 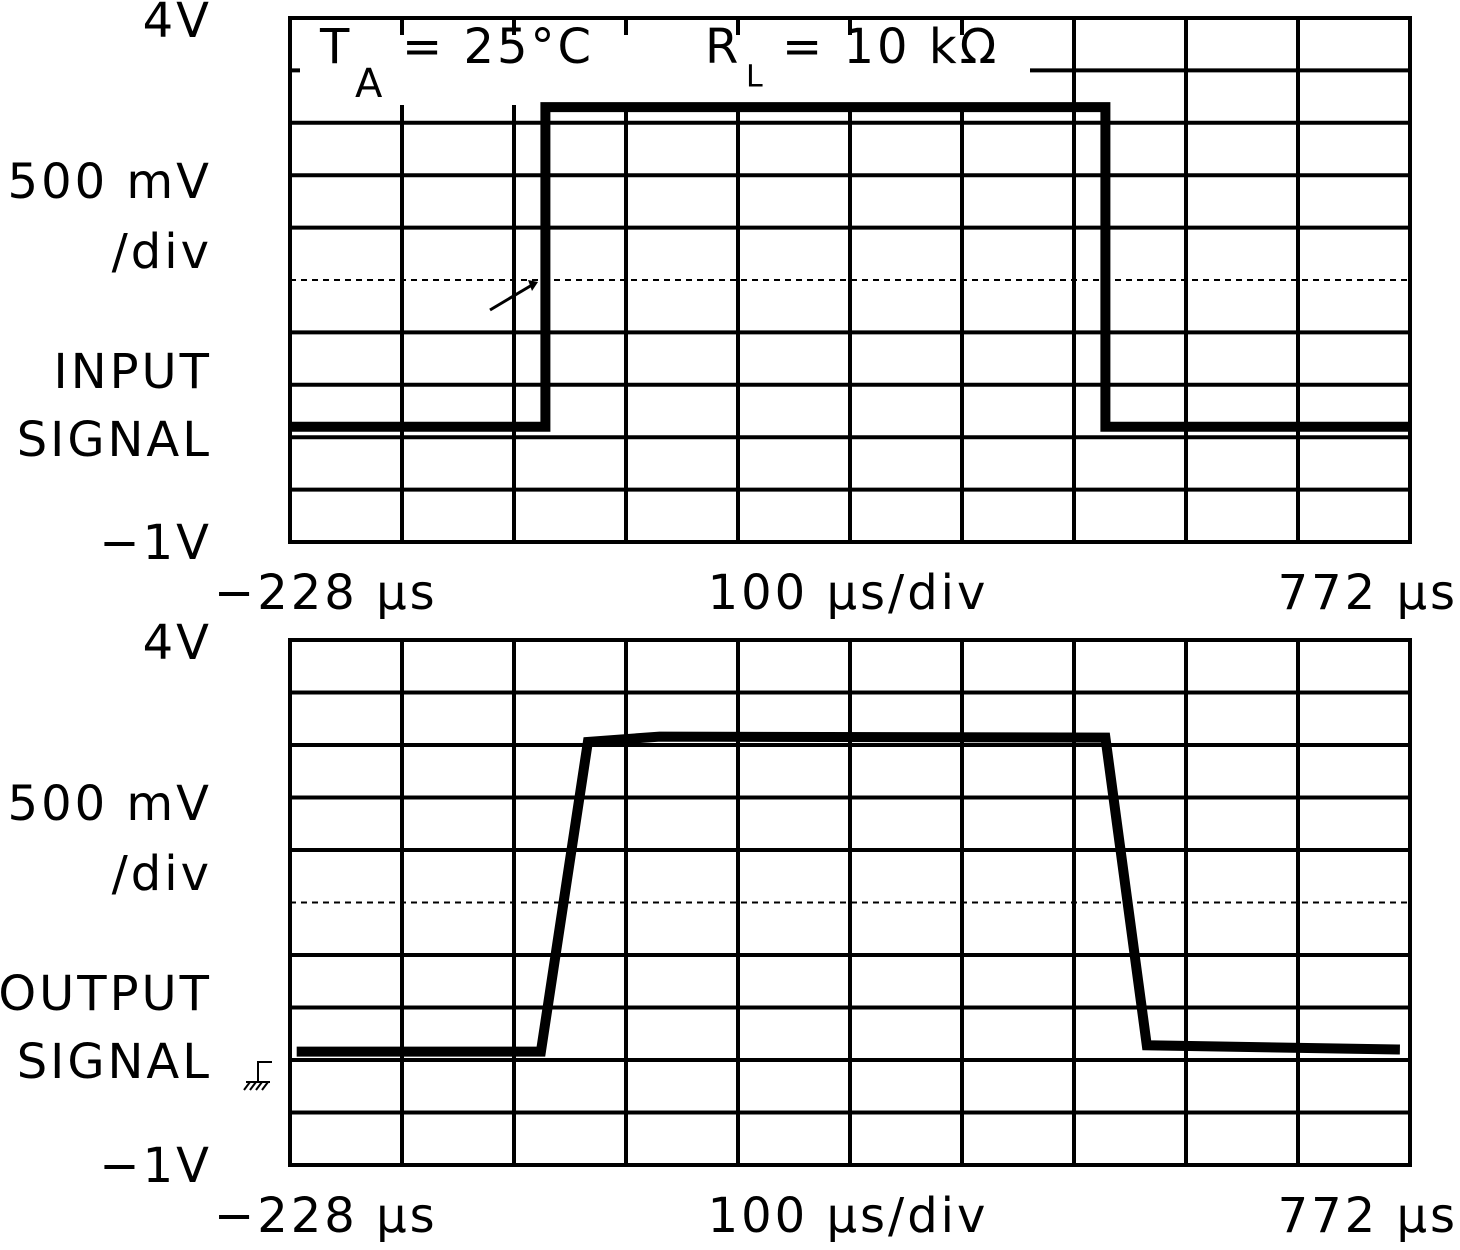 What do you see at coordinates (890, 47) in the screenshot?
I see `annotation: = 10 kΩ` at bounding box center [890, 47].